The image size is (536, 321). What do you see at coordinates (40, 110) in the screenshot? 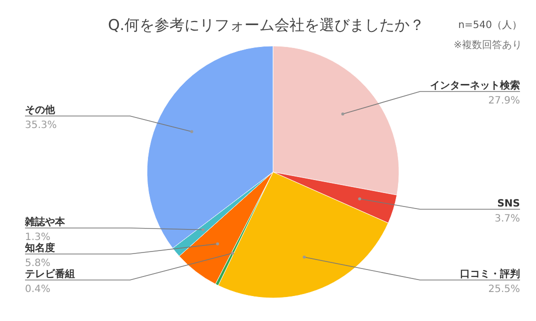
I see `slice-label: その他` at bounding box center [40, 110].